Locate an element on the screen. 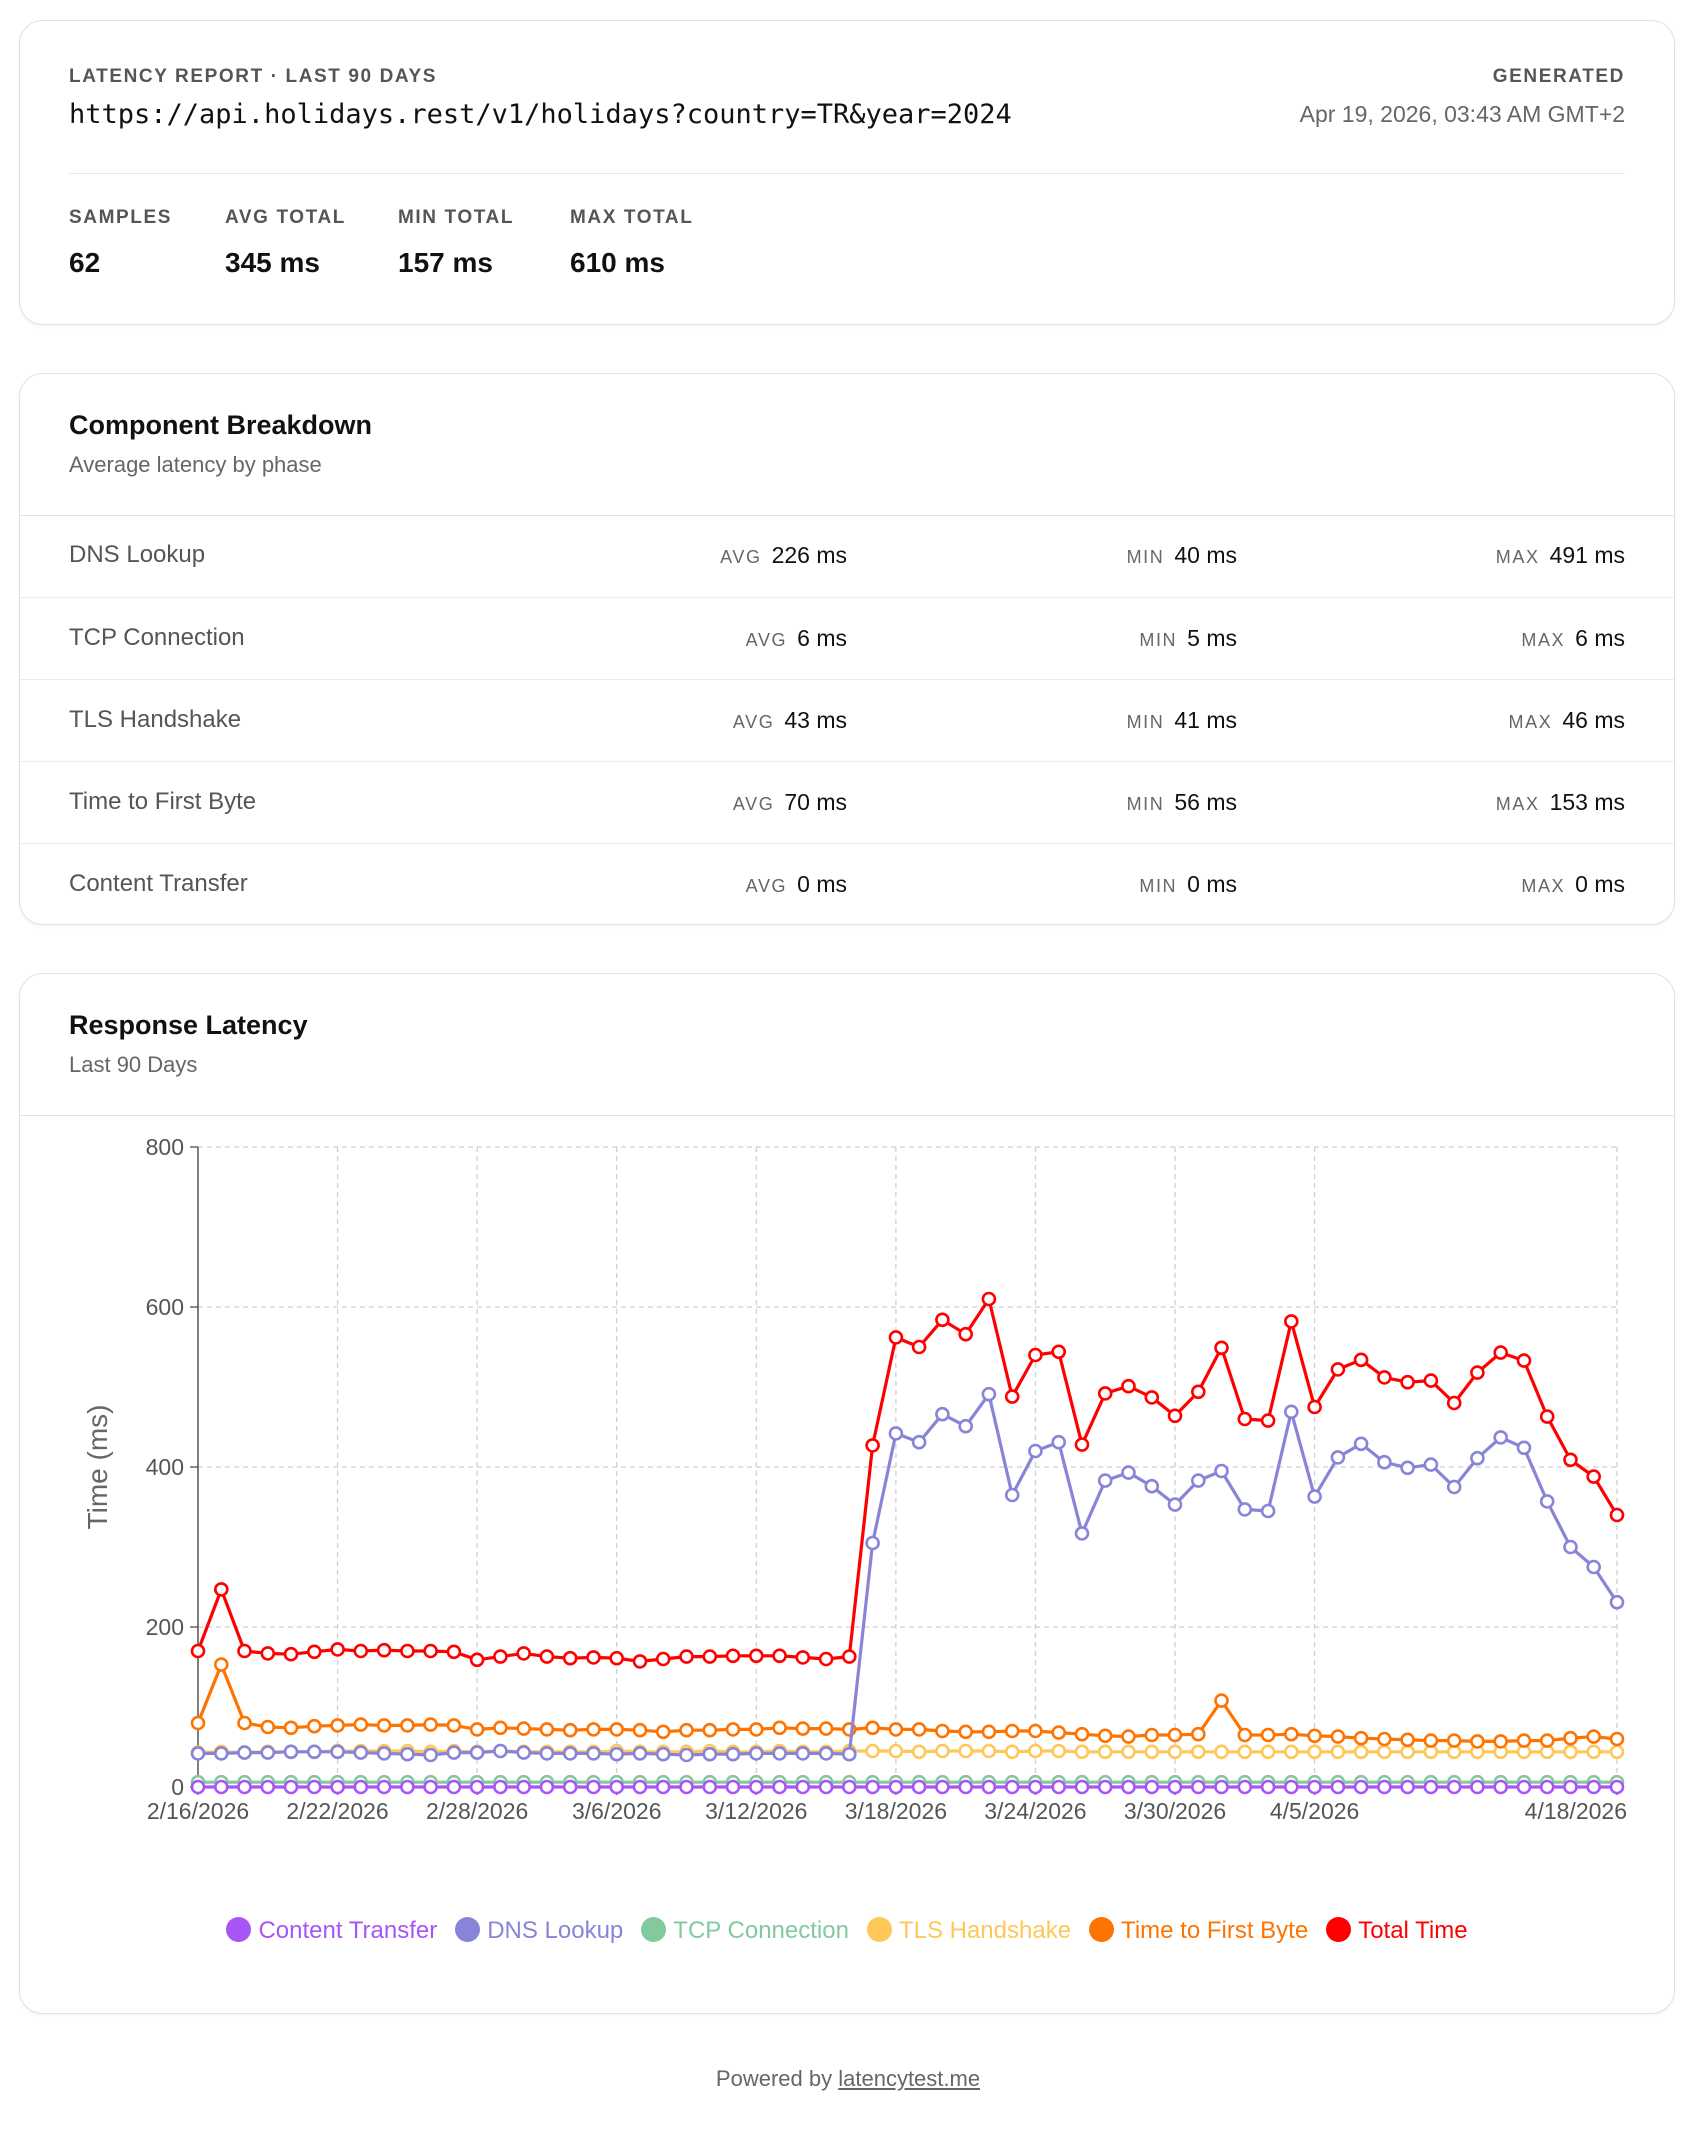 The image size is (1696, 2130). stat-samples: SAMPLES 62 is located at coordinates (120, 243).